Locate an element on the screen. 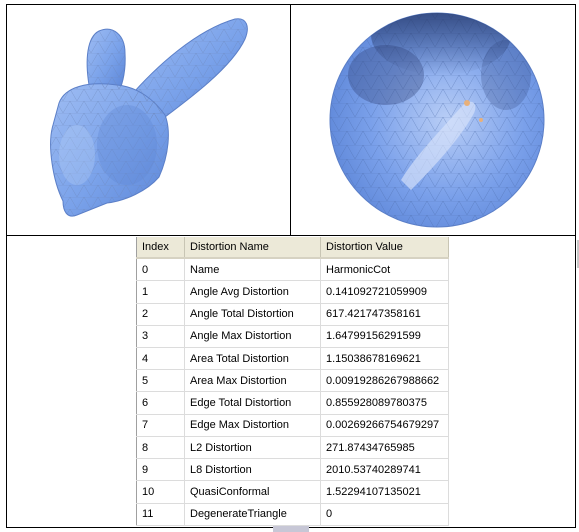 The width and height of the screenshot is (579, 532). table-row: 9 L8 Distortion 2010.53740289741 is located at coordinates (292, 470).